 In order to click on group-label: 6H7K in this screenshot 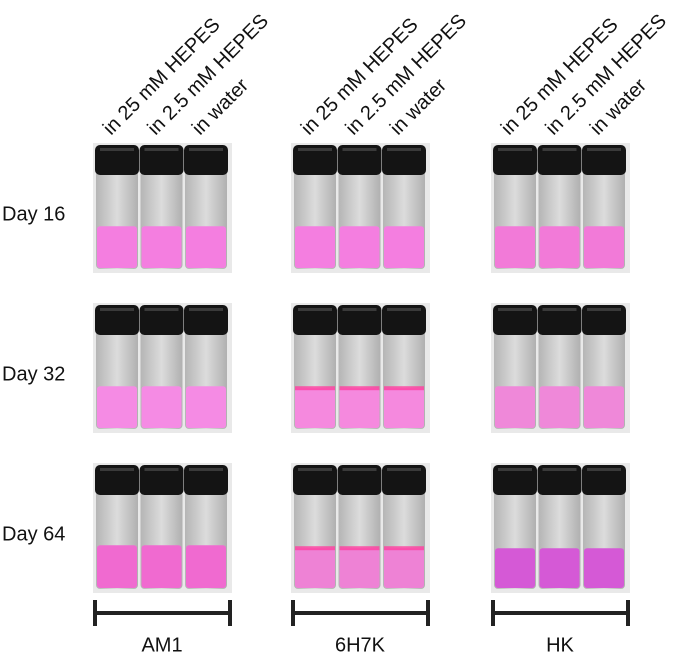, I will do `click(360, 645)`.